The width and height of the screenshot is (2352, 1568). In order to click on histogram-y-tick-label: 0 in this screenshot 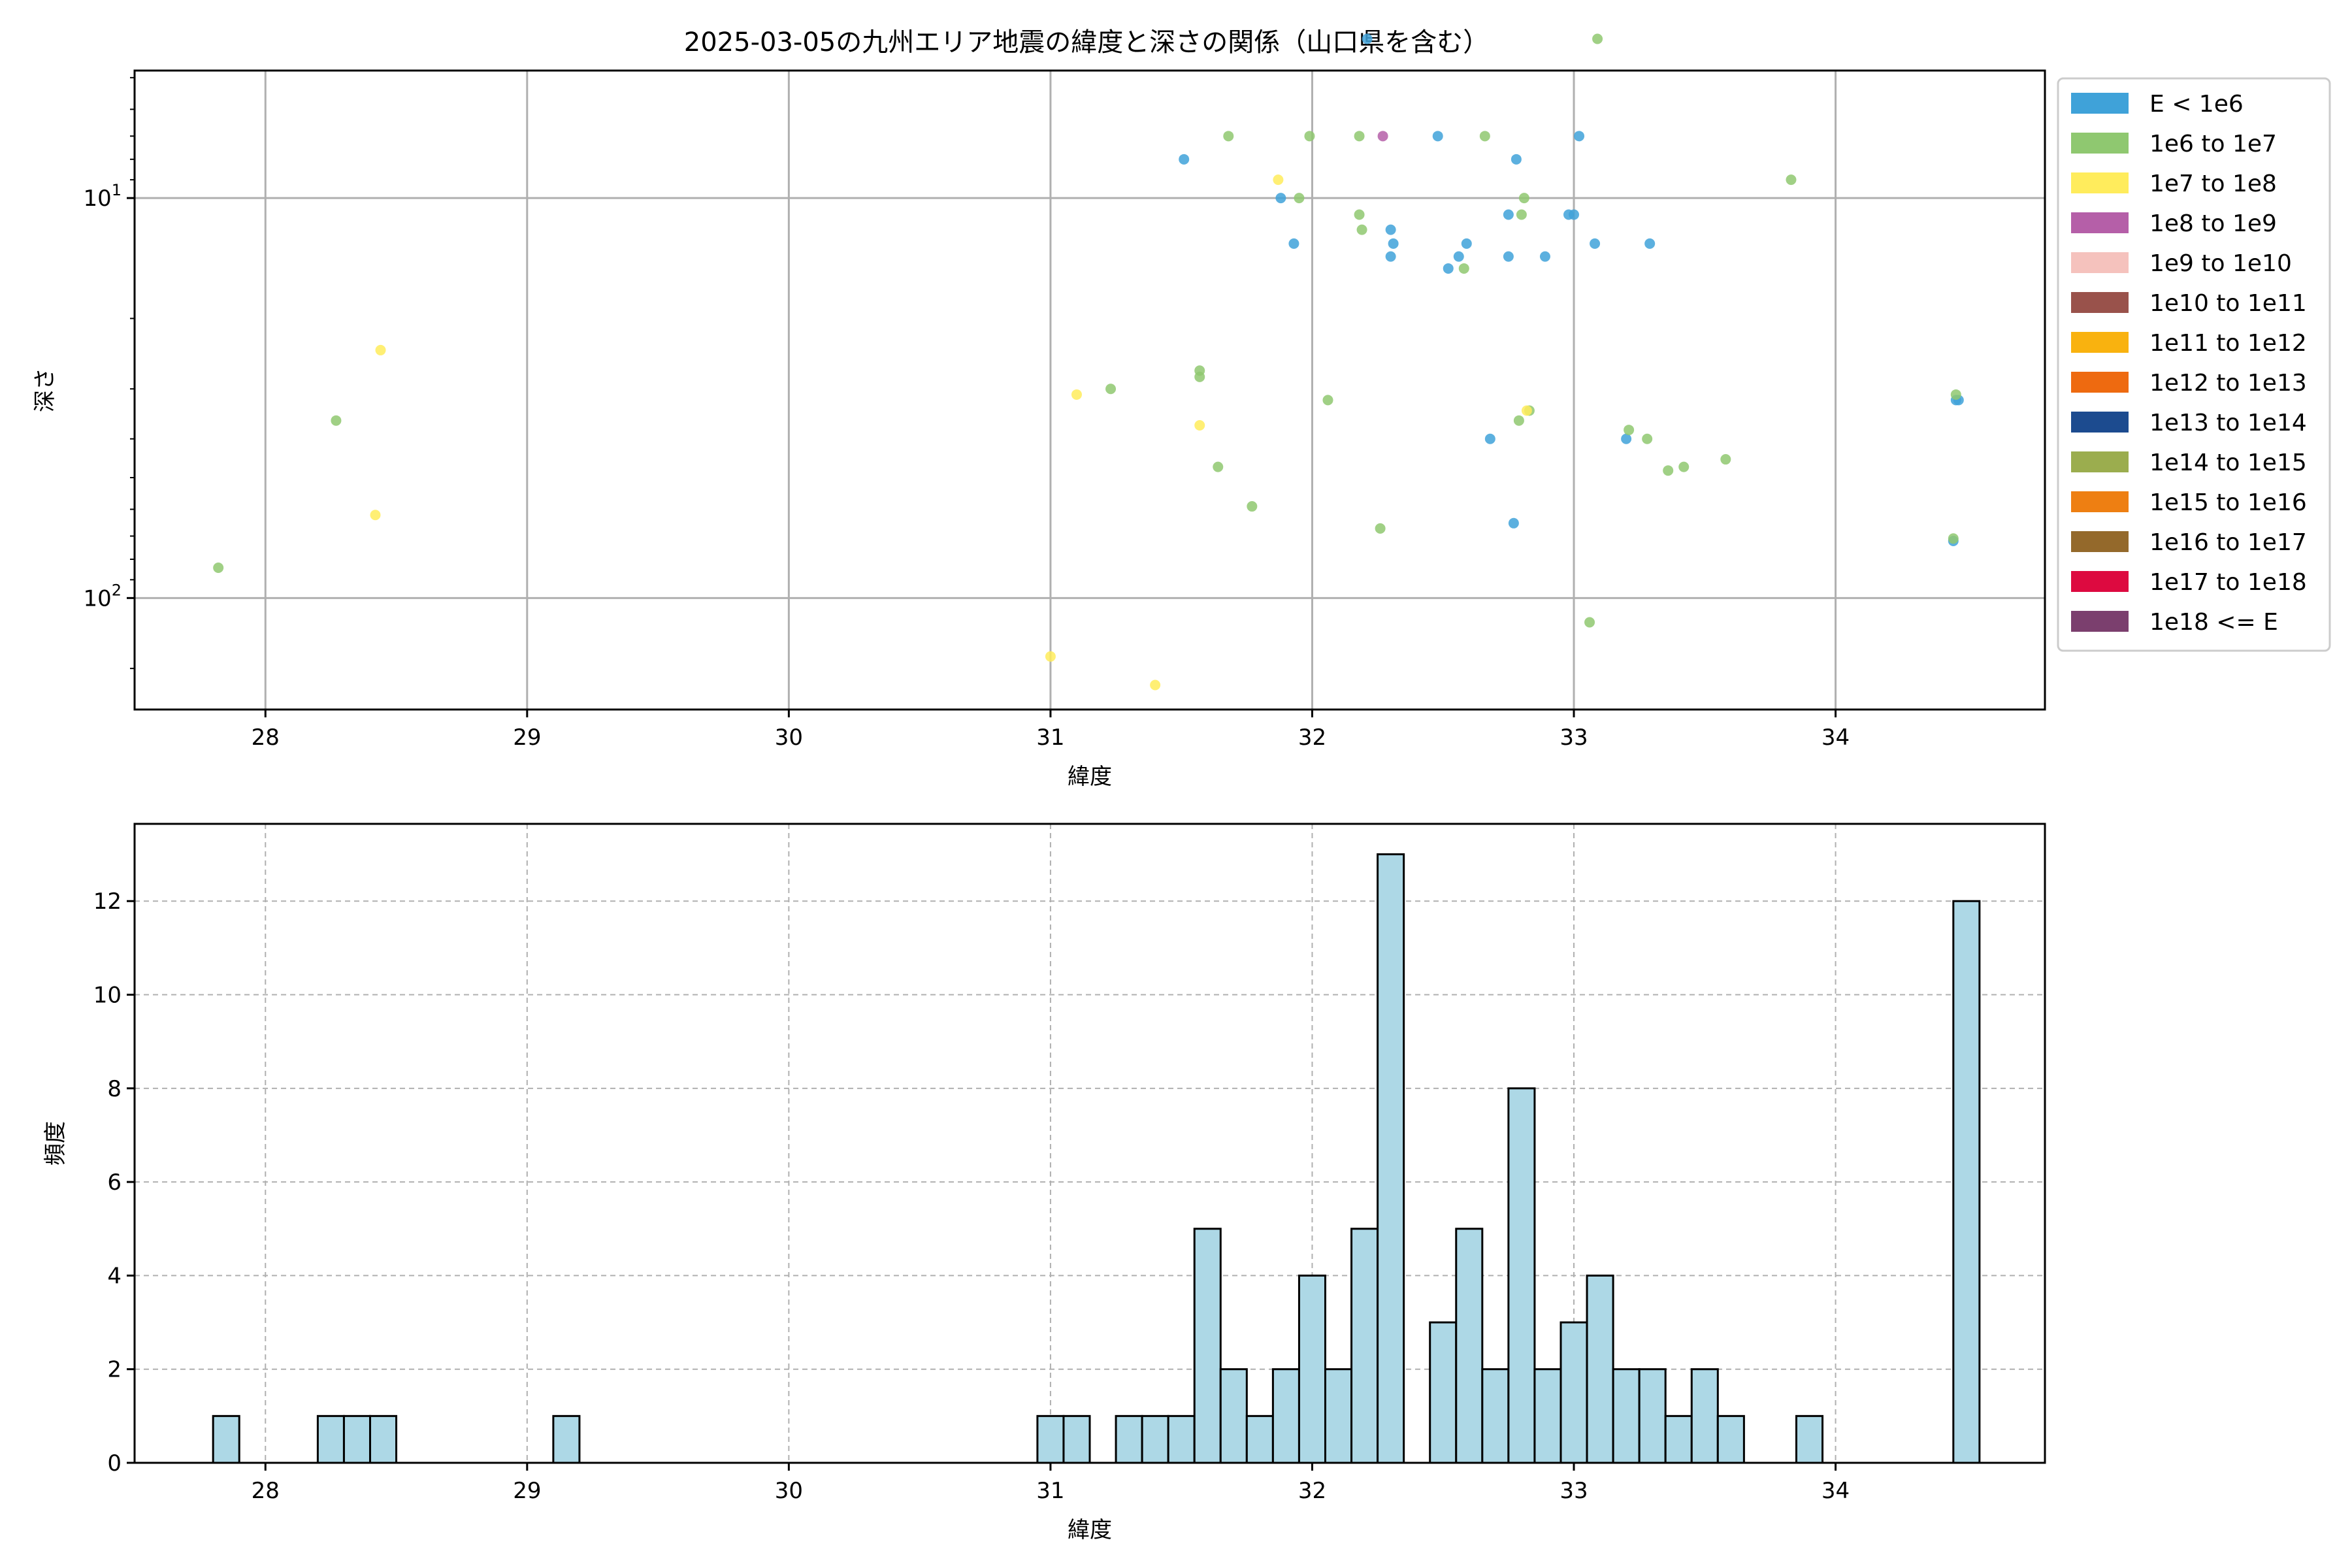, I will do `click(114, 1463)`.